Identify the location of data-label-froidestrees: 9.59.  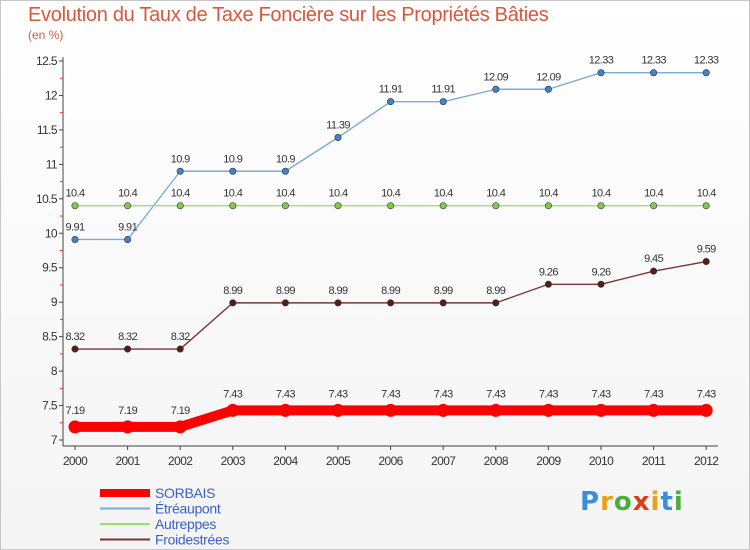
(706, 250).